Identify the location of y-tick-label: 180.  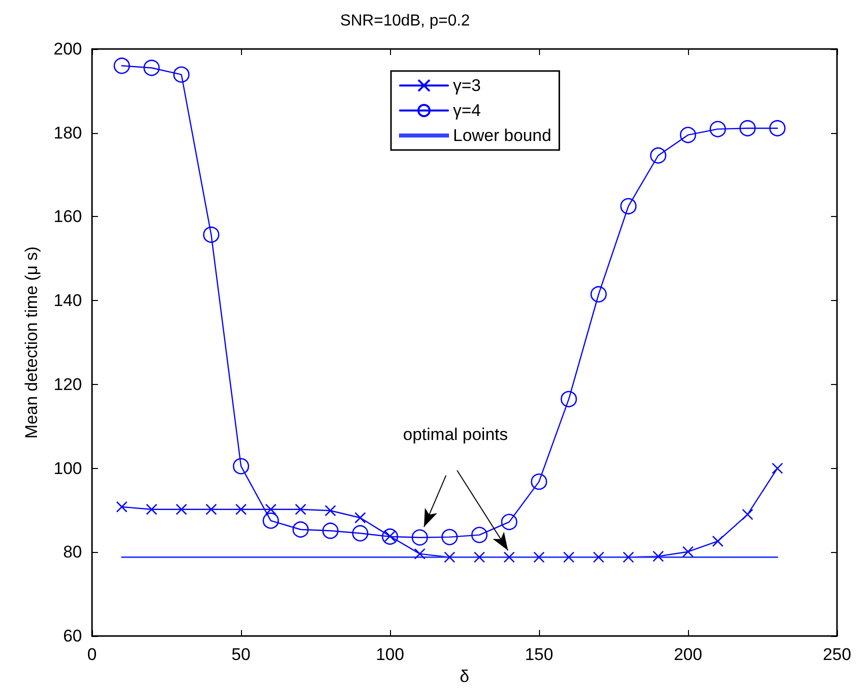
(68, 132).